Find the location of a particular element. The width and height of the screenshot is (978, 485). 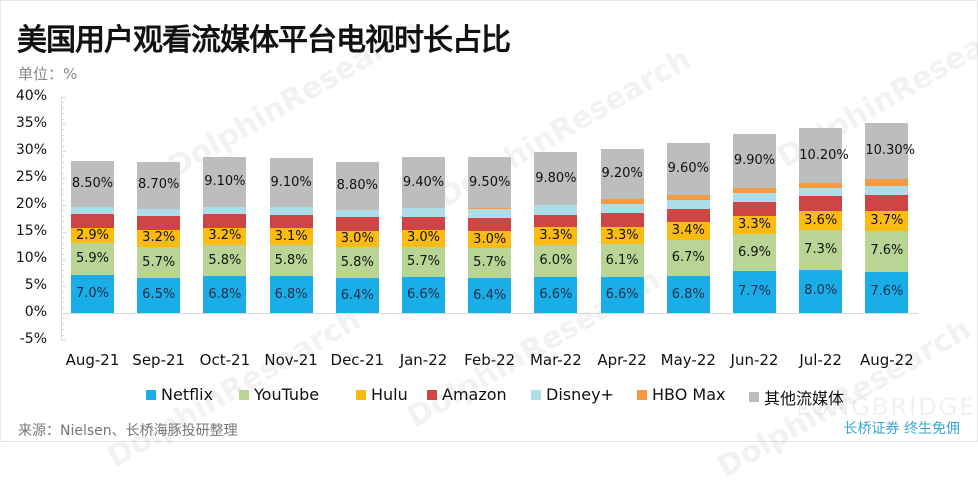

y-tick-label: 35% is located at coordinates (31, 123).